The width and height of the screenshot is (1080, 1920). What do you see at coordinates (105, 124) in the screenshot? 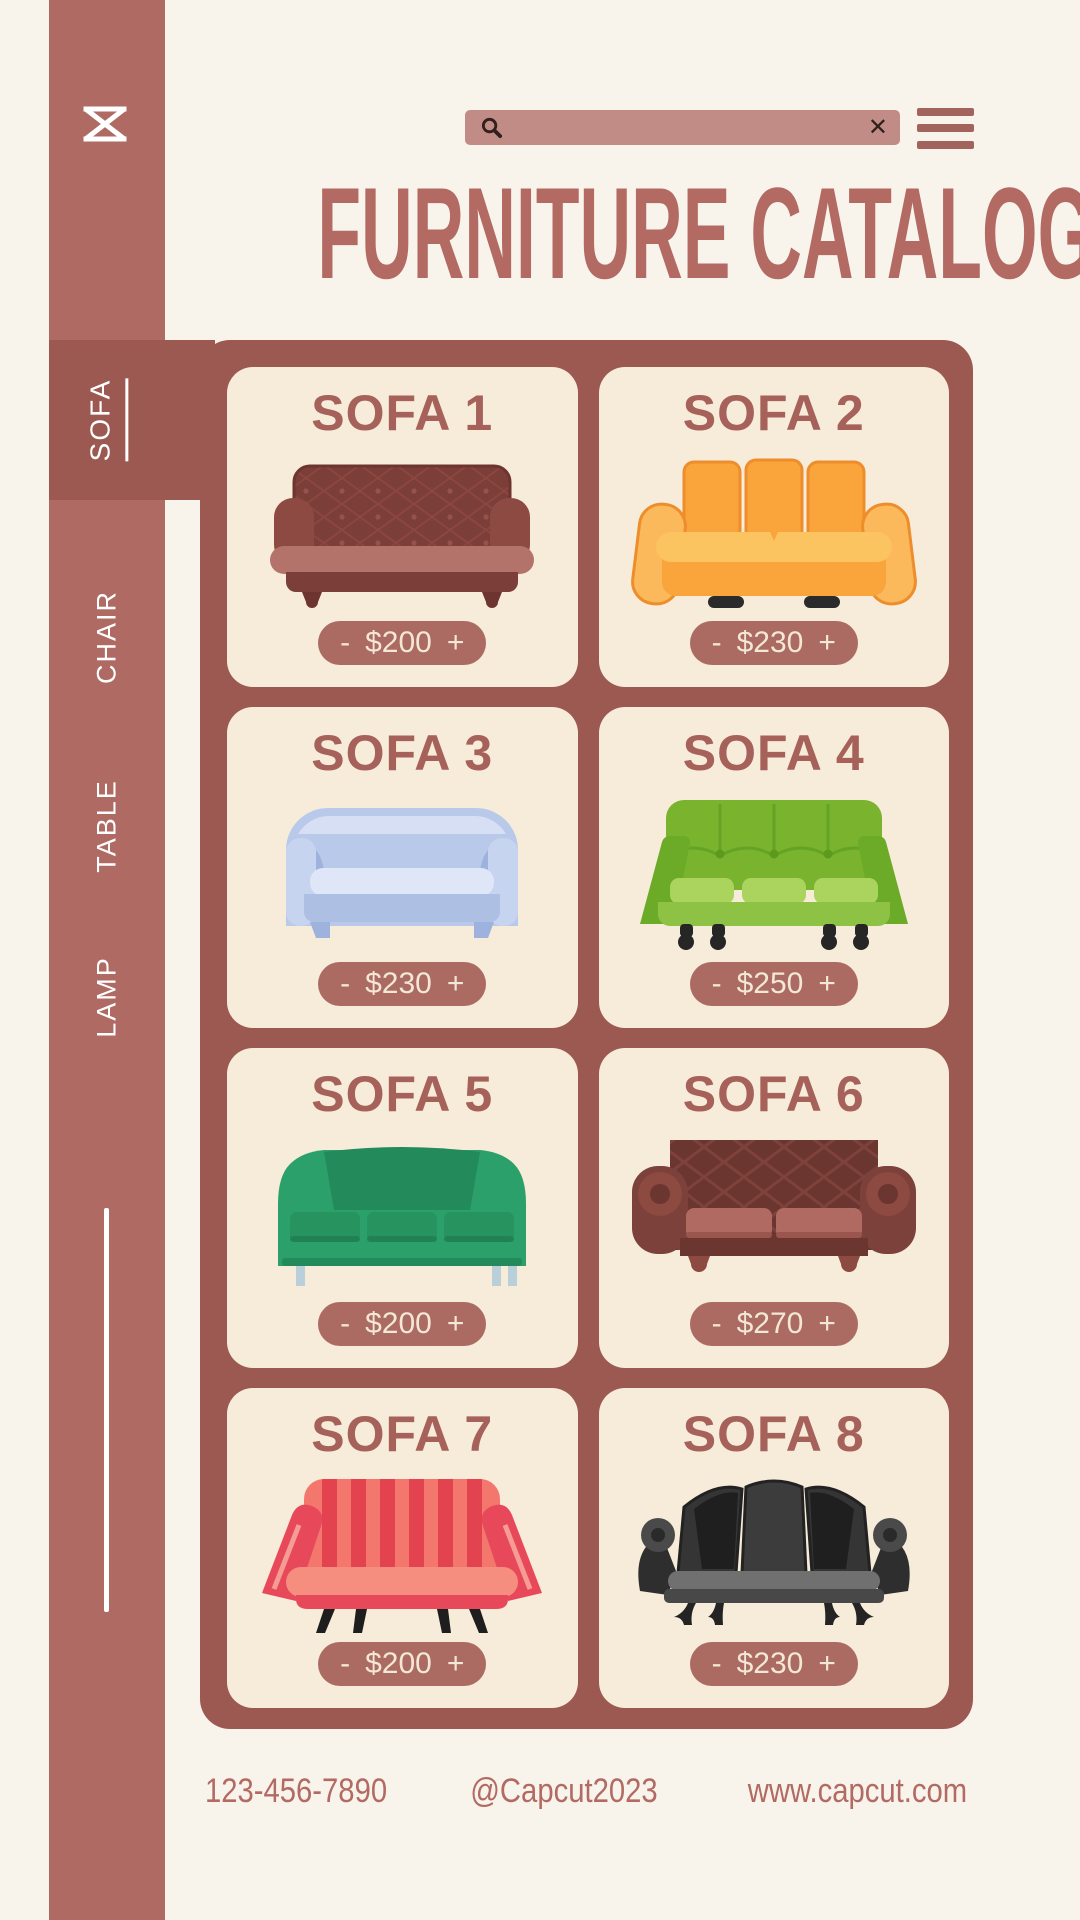
I see `capcut-logo-icon` at bounding box center [105, 124].